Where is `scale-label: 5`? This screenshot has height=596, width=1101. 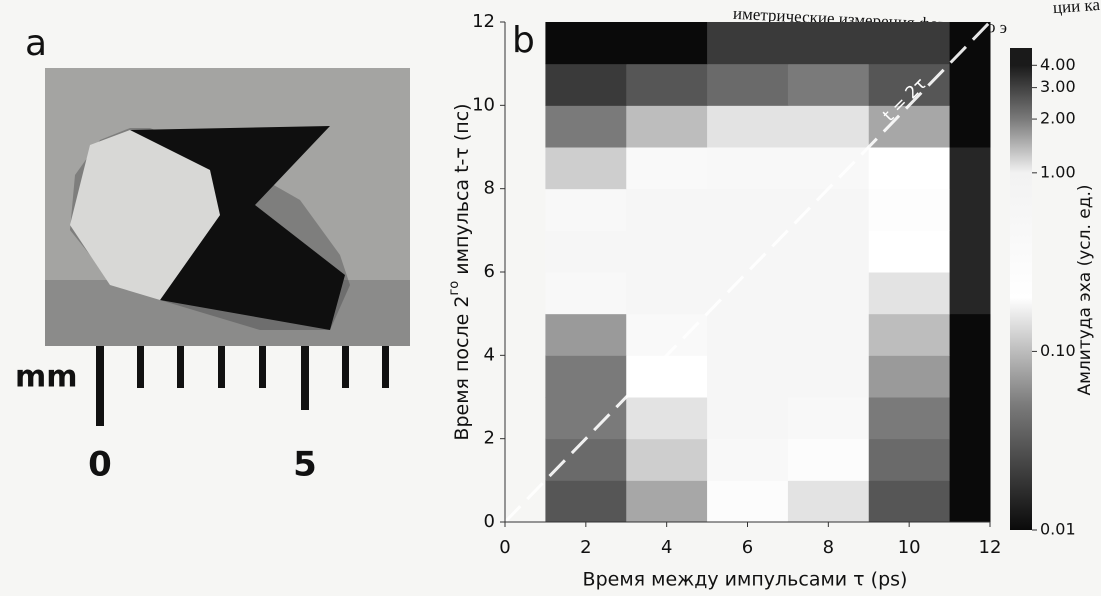 scale-label: 5 is located at coordinates (305, 465).